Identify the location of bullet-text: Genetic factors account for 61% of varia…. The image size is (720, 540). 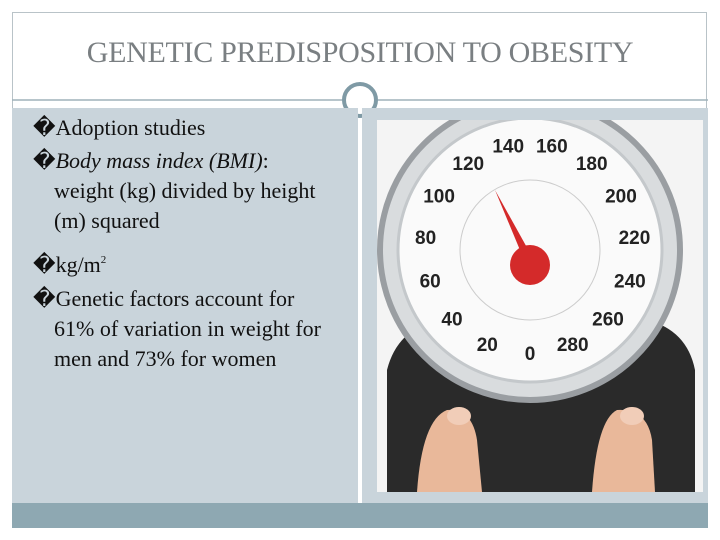
(187, 328).